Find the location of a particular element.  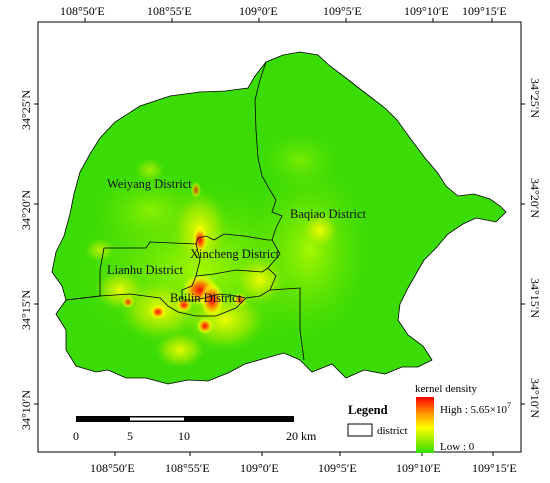

left-latitude-ticks is located at coordinates (36, 254).